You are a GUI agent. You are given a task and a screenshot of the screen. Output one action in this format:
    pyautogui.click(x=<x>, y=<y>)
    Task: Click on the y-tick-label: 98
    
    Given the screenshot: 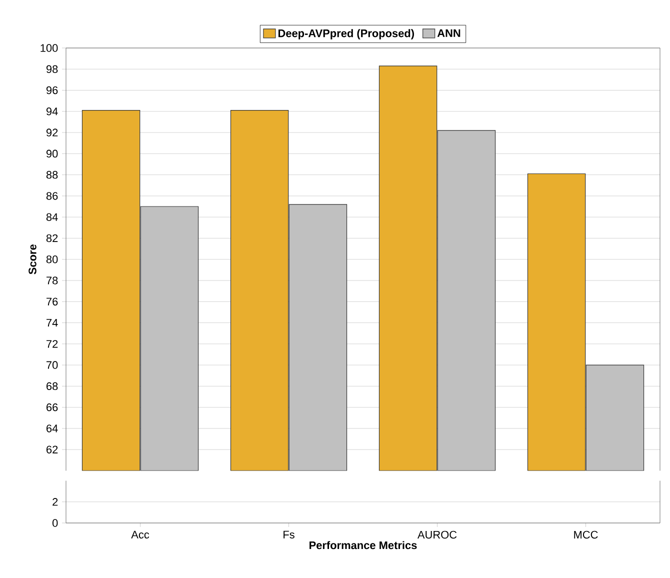 What is the action you would take?
    pyautogui.click(x=52, y=69)
    